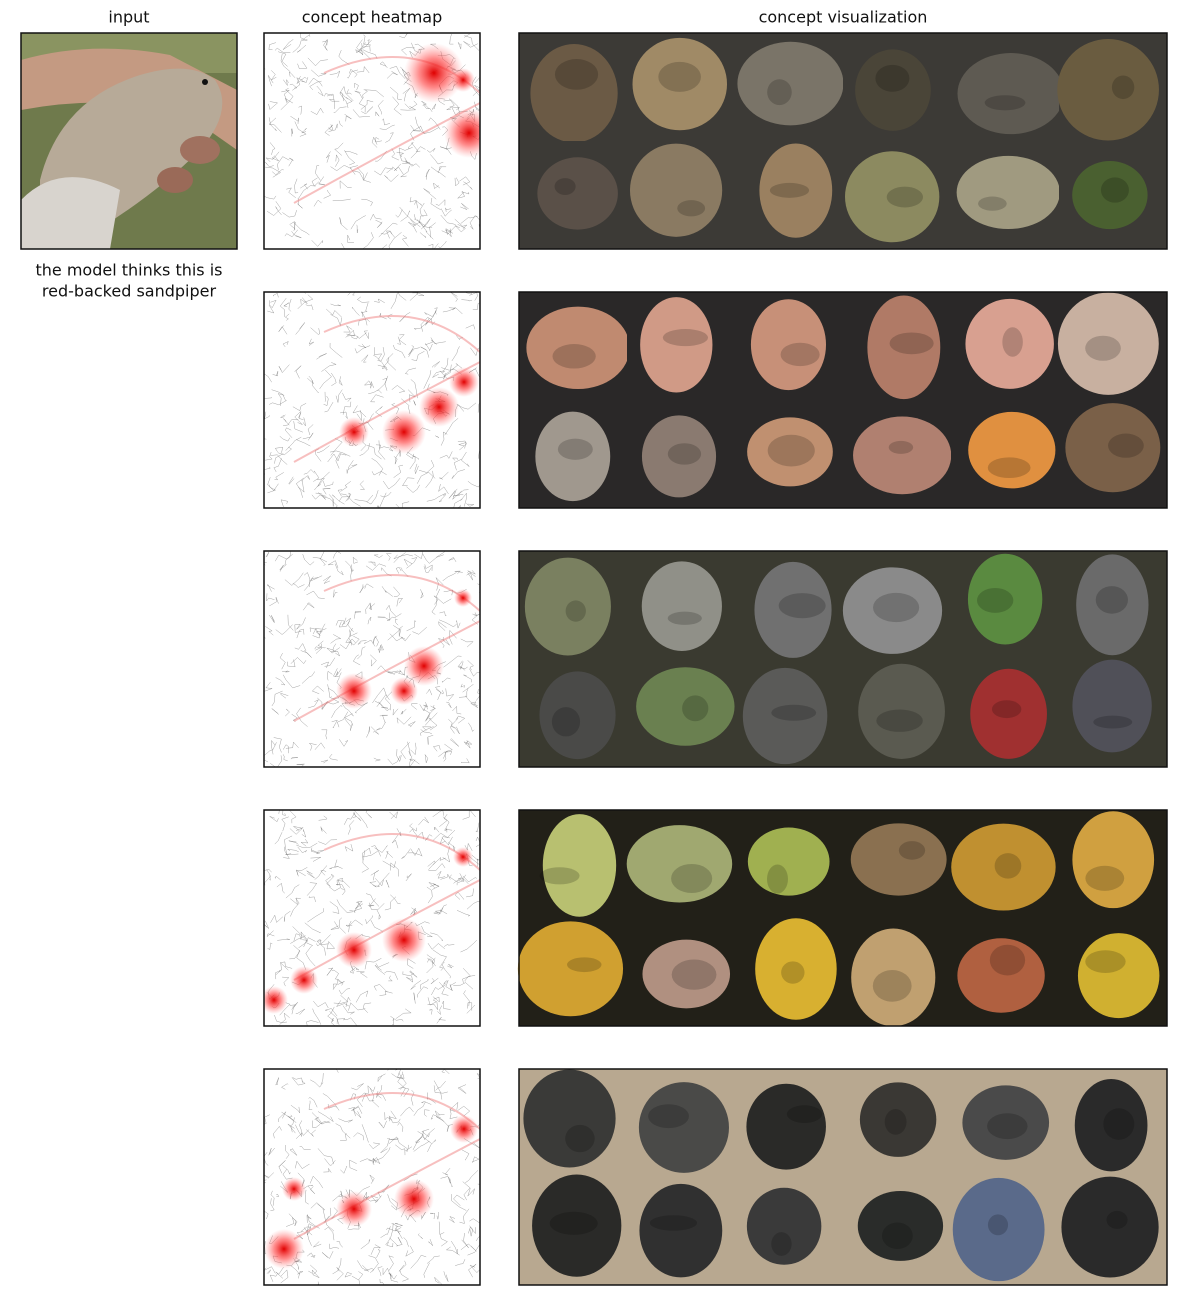 Image resolution: width=1200 pixels, height=1304 pixels. I want to click on column-title: concept heatmap, so click(372, 17).